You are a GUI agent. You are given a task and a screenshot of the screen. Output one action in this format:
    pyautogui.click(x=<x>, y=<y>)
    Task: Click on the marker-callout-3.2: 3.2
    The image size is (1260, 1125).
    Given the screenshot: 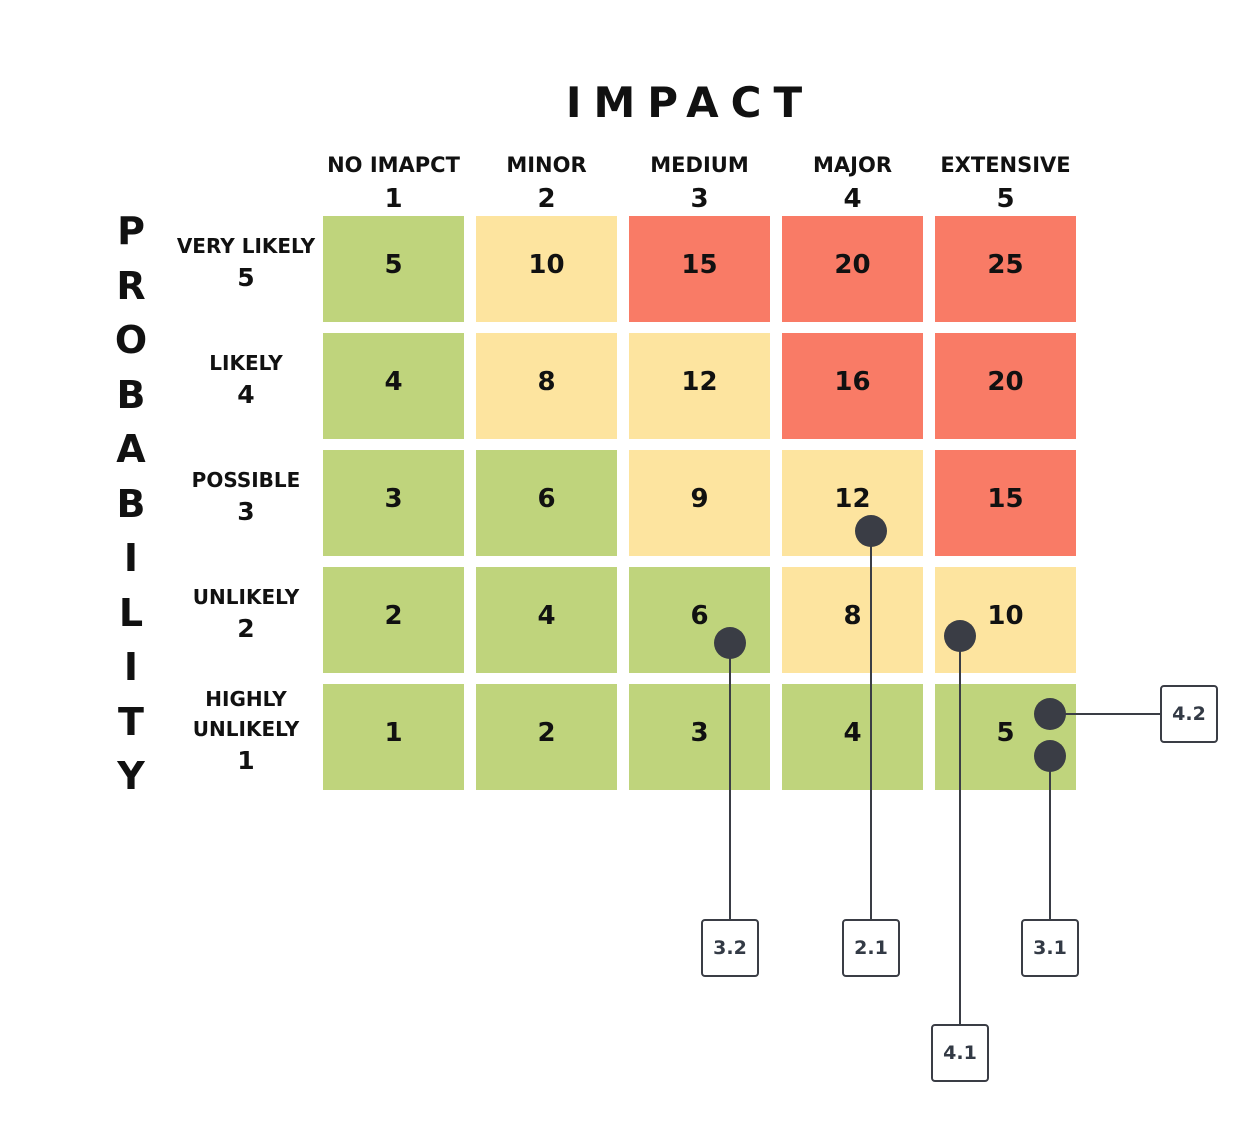 What is the action you would take?
    pyautogui.click(x=730, y=948)
    